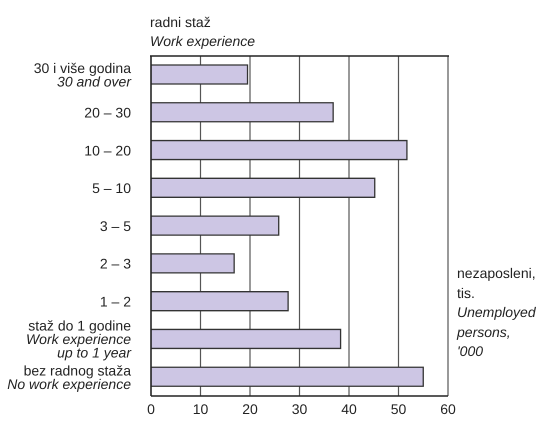 The width and height of the screenshot is (547, 426). Describe the element at coordinates (116, 301) in the screenshot. I see `y-tick-label: 1 – 2` at that location.